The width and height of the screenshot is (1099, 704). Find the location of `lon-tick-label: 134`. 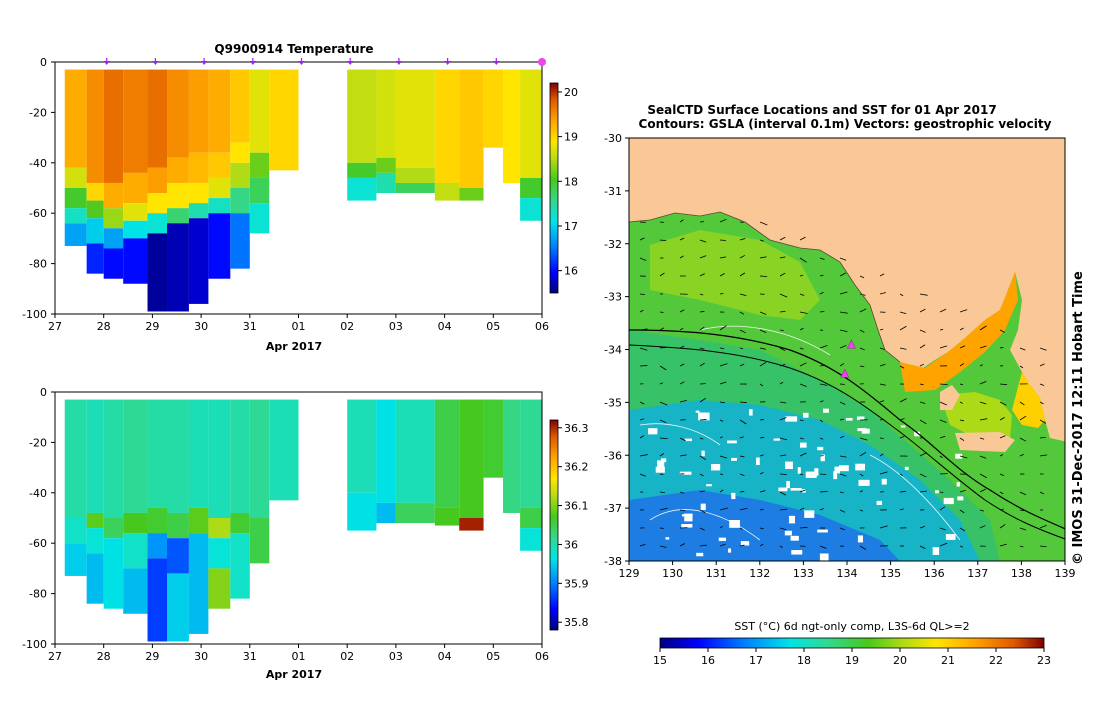

lon-tick-label: 134 is located at coordinates (847, 573).